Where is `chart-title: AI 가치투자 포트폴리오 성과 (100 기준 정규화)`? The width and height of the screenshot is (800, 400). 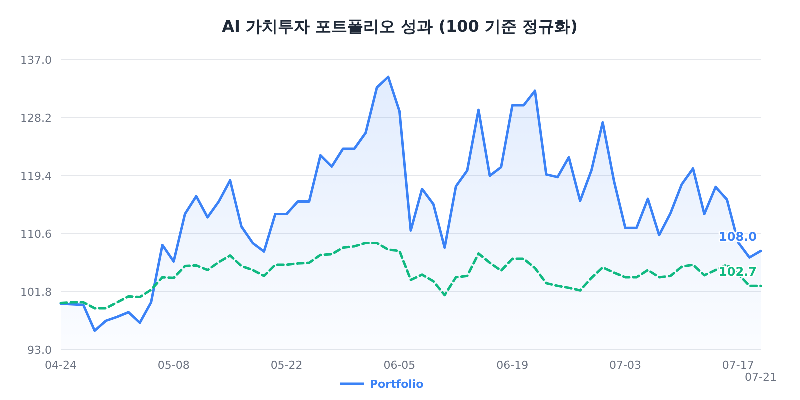 chart-title: AI 가치투자 포트폴리오 성과 (100 기준 정규화) is located at coordinates (400, 26).